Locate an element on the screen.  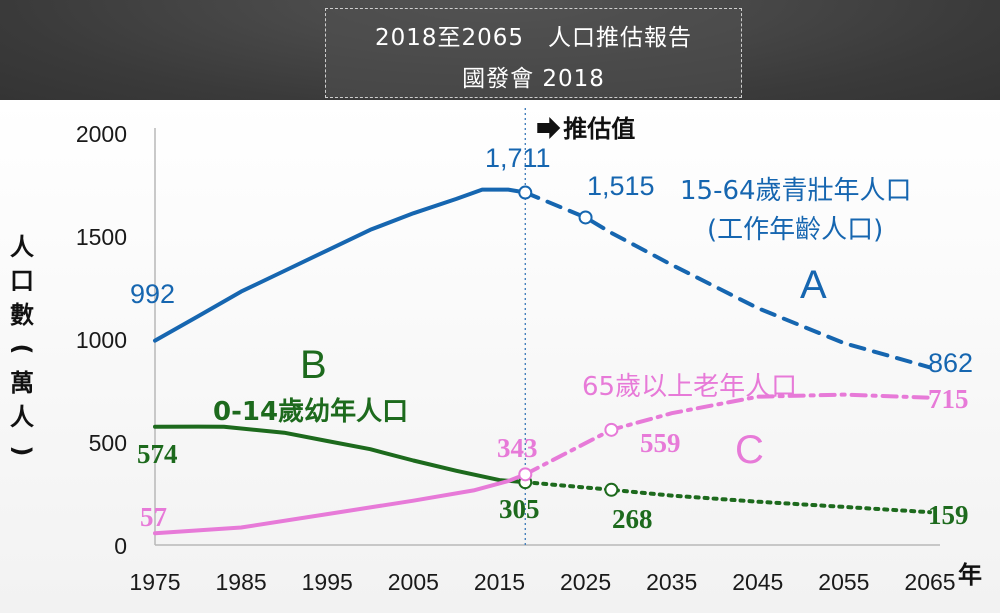
group-letter-c: C is located at coordinates (749, 450).